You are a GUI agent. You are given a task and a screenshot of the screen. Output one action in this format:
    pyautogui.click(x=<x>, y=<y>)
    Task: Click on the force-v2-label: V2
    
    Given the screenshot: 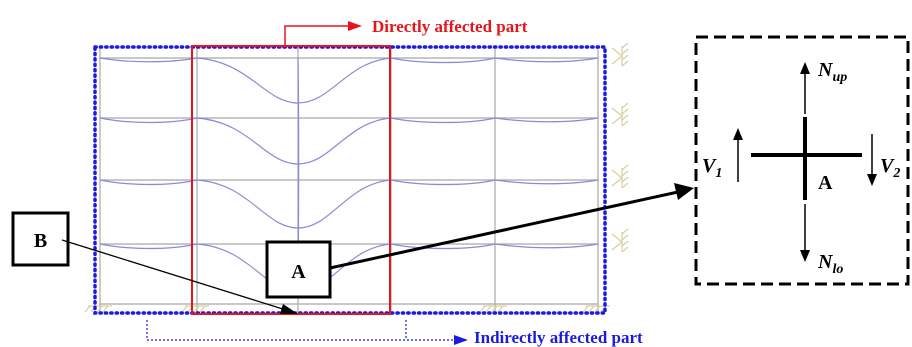 What is the action you would take?
    pyautogui.click(x=890, y=168)
    